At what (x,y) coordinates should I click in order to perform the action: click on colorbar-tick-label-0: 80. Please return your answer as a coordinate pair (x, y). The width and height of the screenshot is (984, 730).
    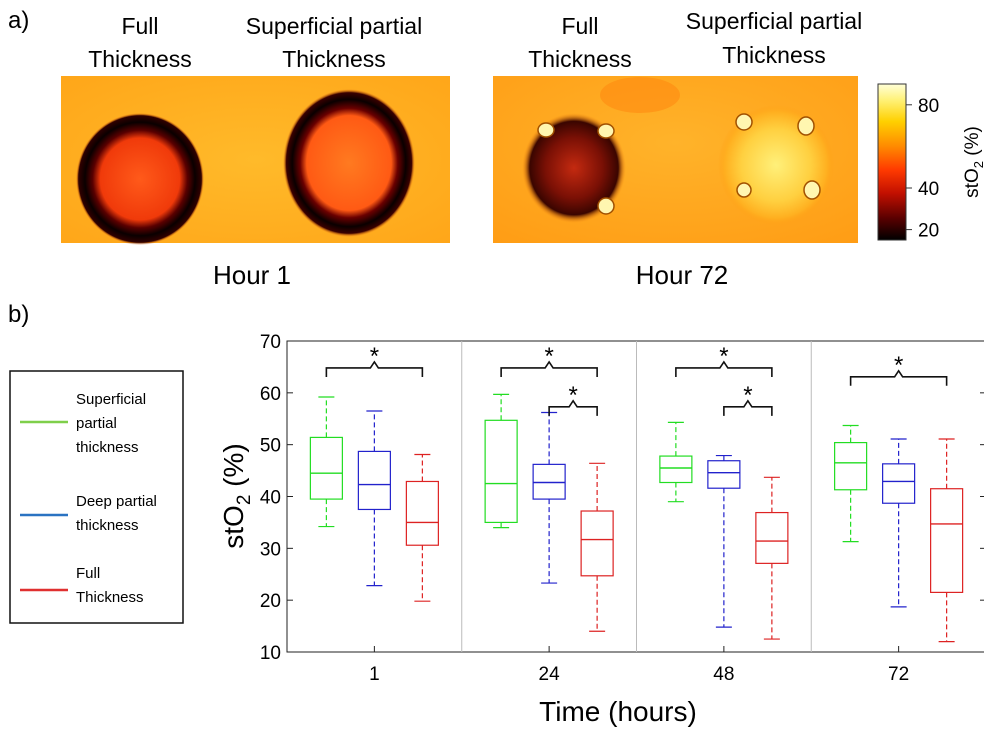
    Looking at the image, I should click on (928, 106).